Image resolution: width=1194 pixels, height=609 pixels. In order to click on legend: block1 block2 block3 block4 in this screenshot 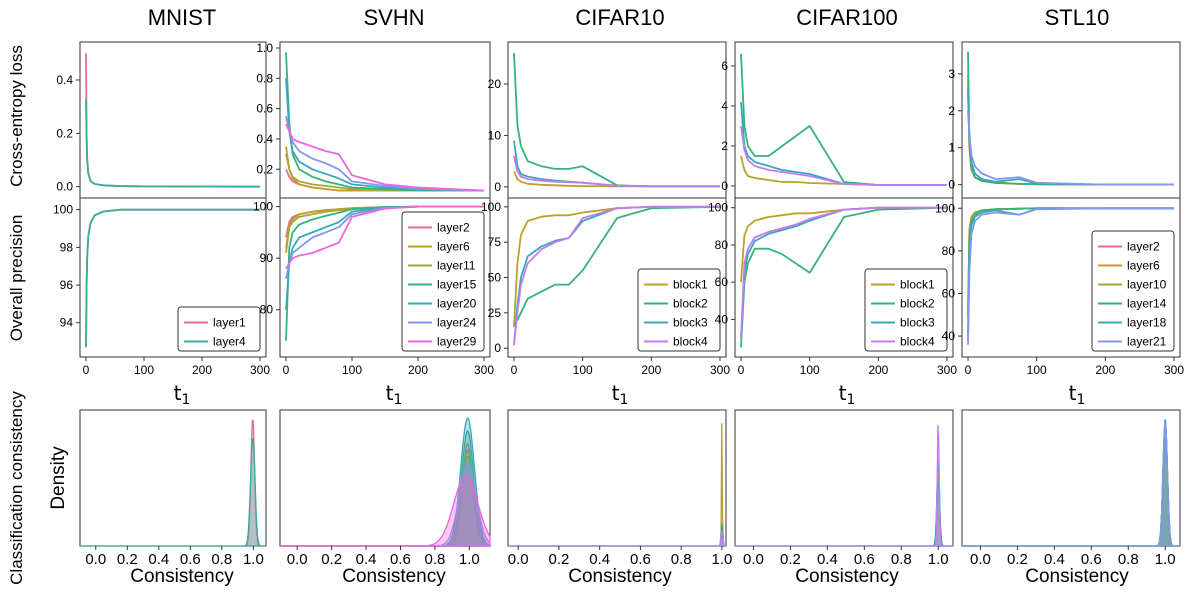, I will do `click(906, 310)`.